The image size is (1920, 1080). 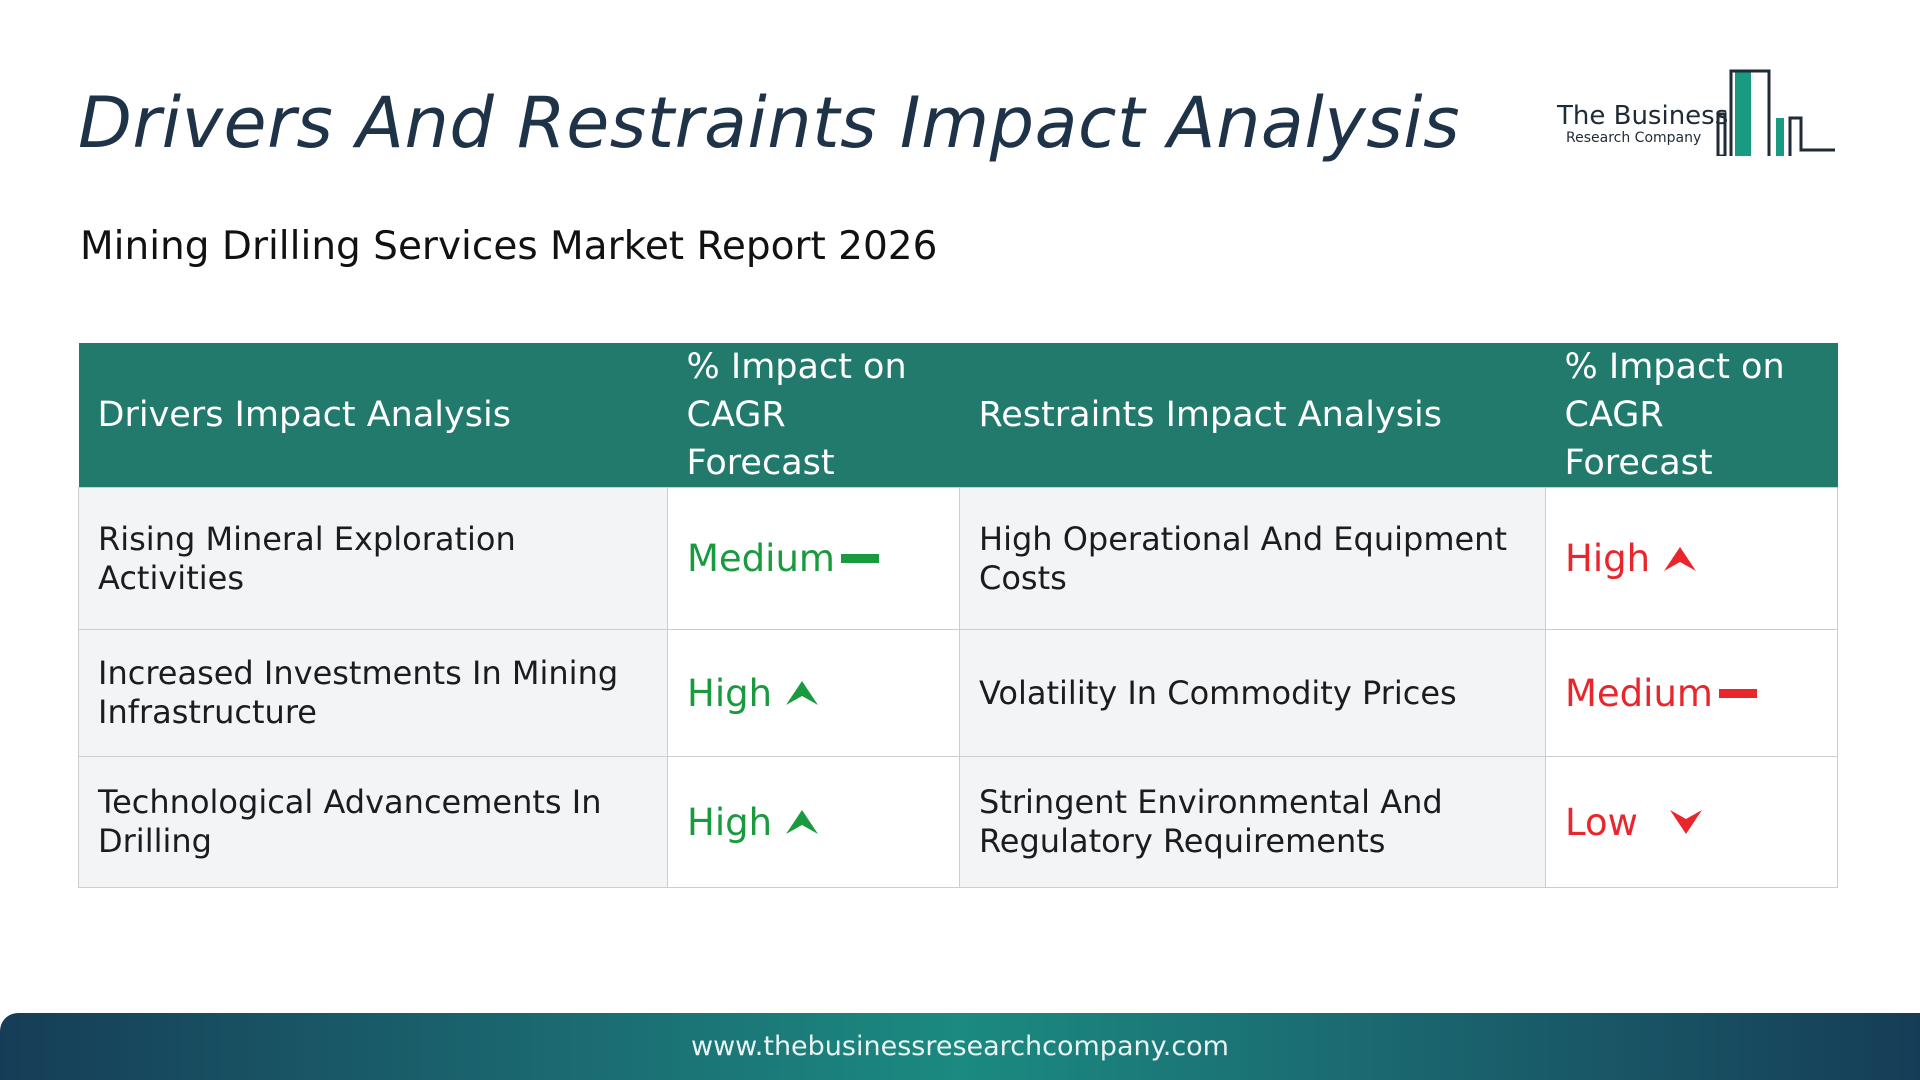 I want to click on driver-impact-cell: Medium, so click(x=813, y=558).